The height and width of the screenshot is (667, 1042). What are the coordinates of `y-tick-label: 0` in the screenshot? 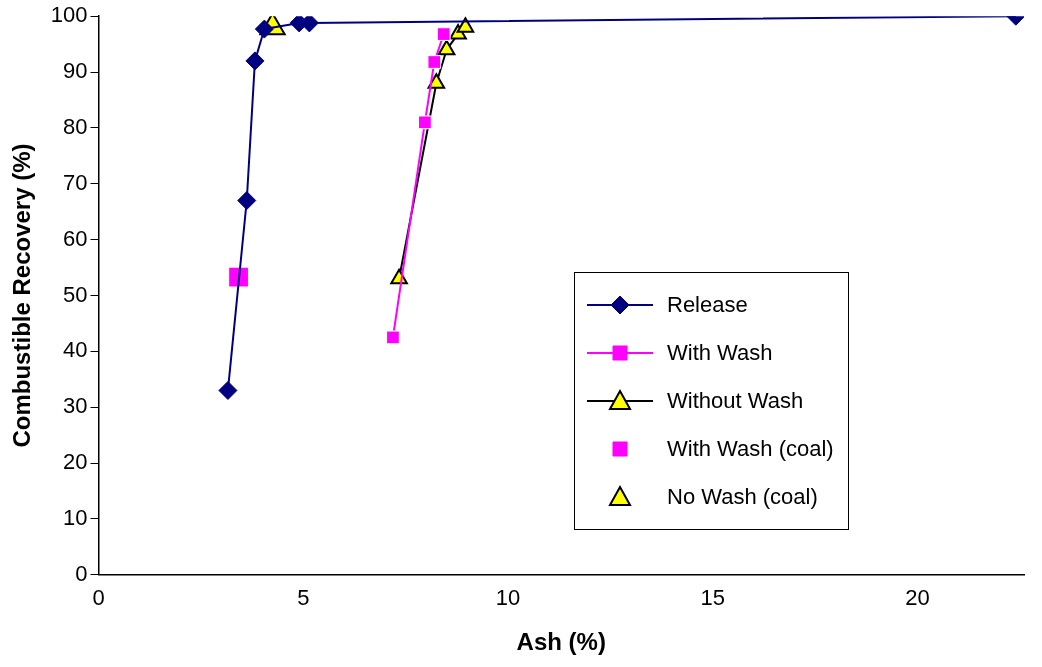 It's located at (81, 573).